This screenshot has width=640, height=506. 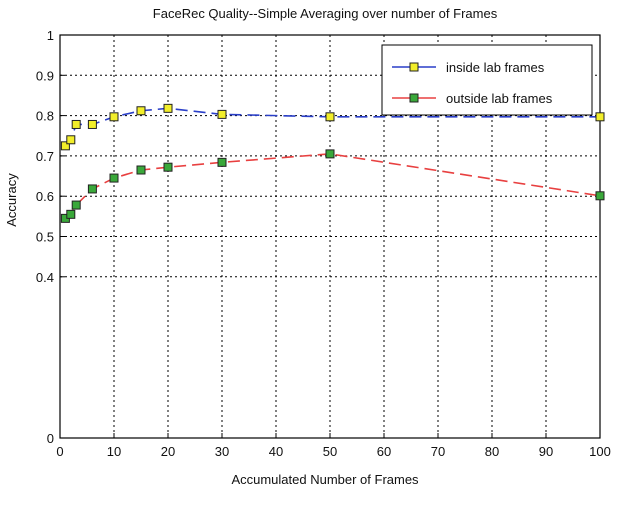 What do you see at coordinates (499, 98) in the screenshot?
I see `legend-label-outside: outside lab frames` at bounding box center [499, 98].